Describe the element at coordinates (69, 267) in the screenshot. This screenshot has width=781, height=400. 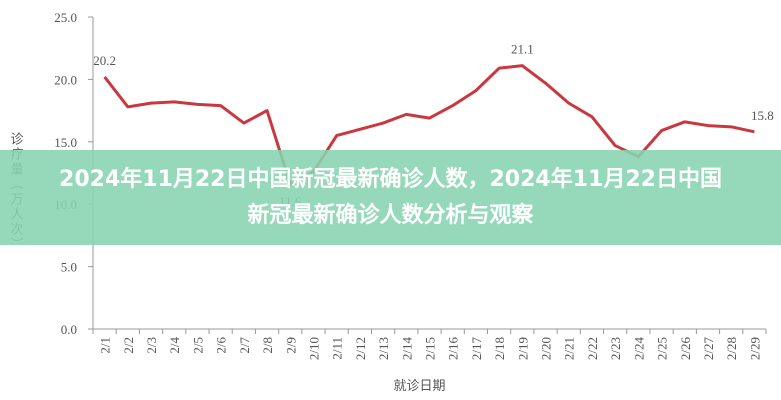
I see `y-tick-label: 5.0` at that location.